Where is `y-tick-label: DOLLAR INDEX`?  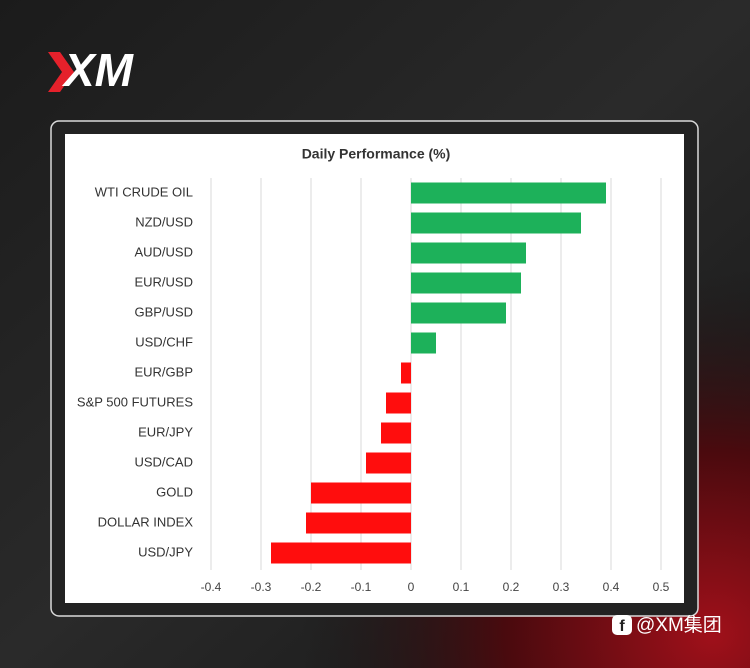
y-tick-label: DOLLAR INDEX is located at coordinates (146, 521).